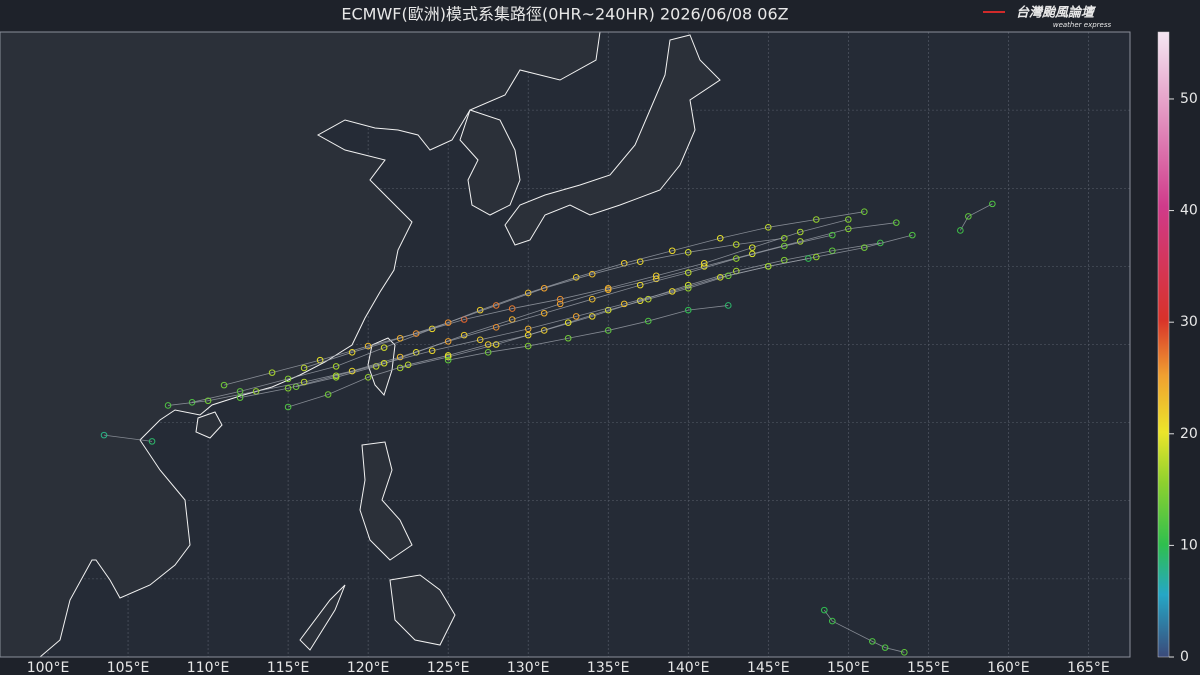 The image size is (1200, 675). Describe the element at coordinates (1184, 657) in the screenshot. I see `colorbar-tick-label: 0` at that location.